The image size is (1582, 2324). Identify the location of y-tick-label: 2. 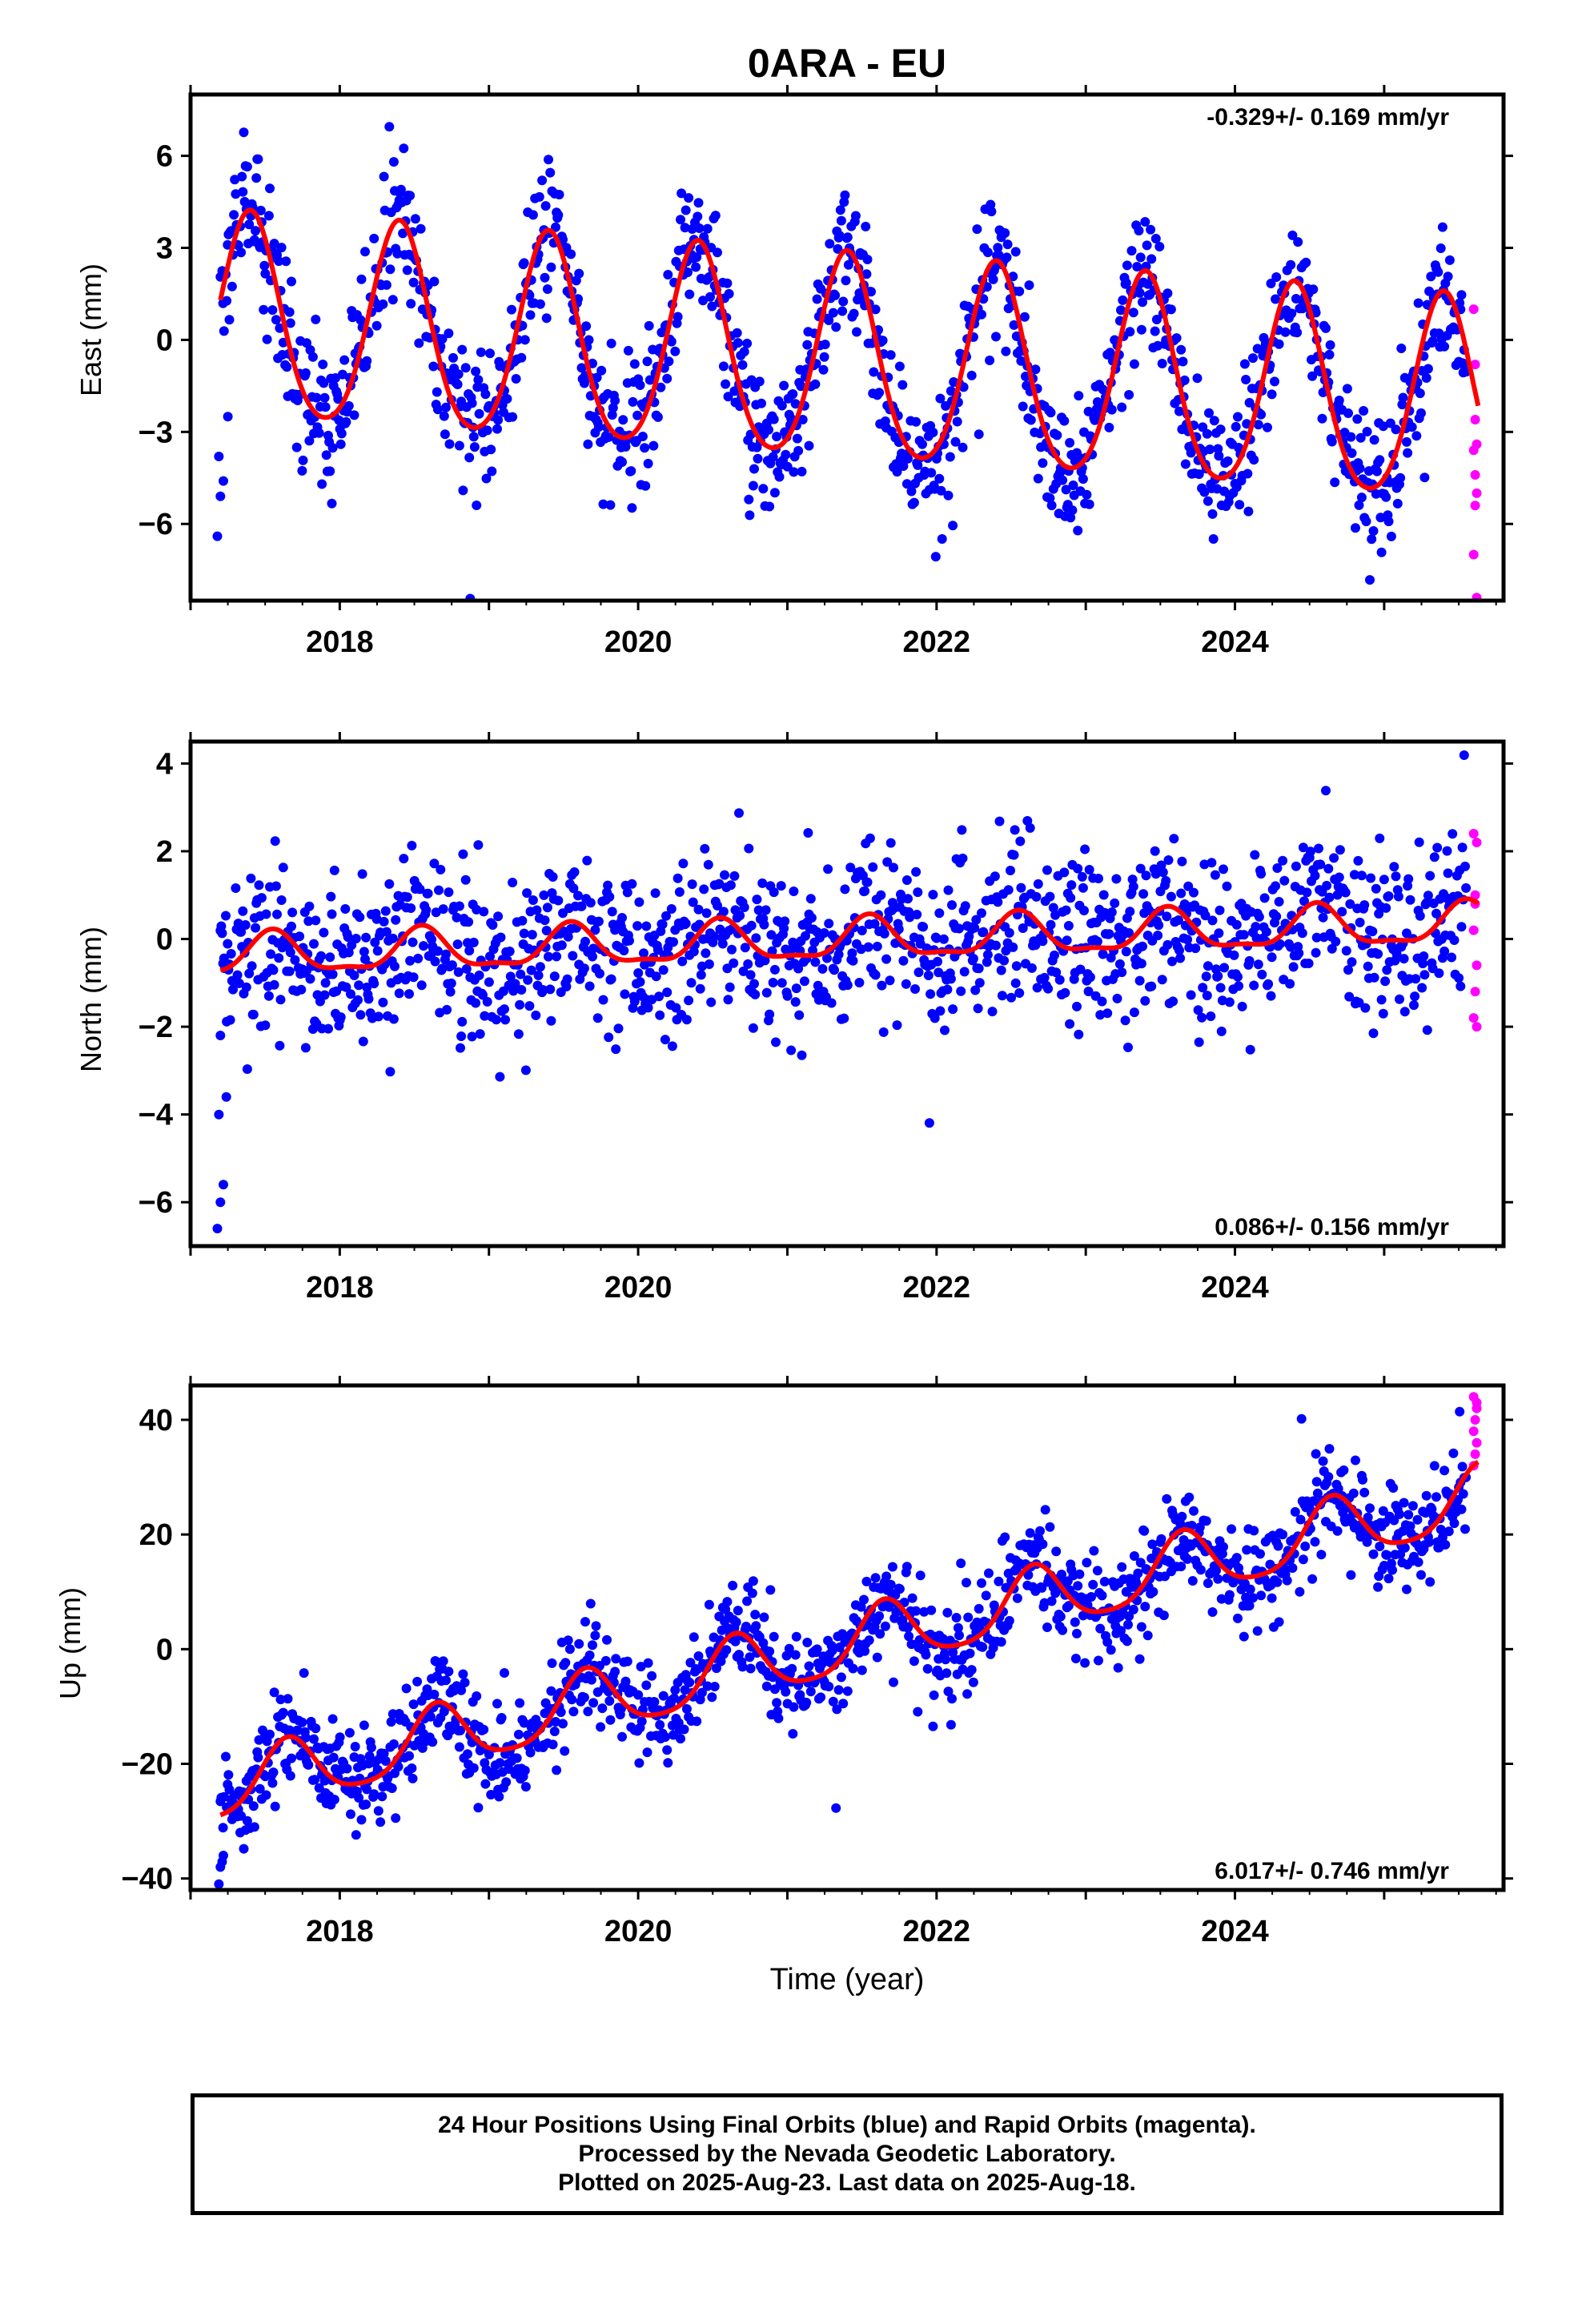
(164, 852).